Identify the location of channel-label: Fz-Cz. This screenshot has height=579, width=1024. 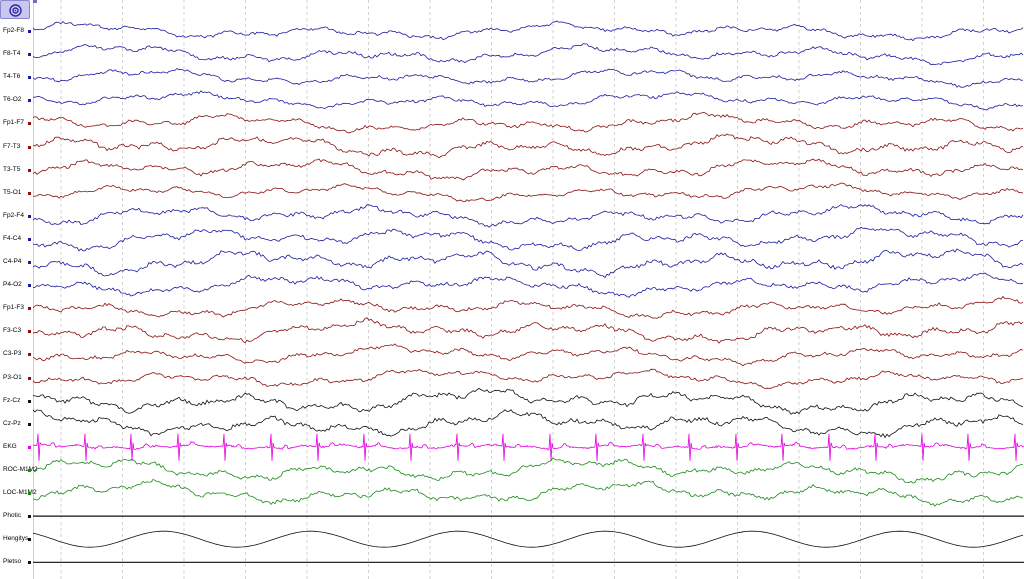
(12, 400).